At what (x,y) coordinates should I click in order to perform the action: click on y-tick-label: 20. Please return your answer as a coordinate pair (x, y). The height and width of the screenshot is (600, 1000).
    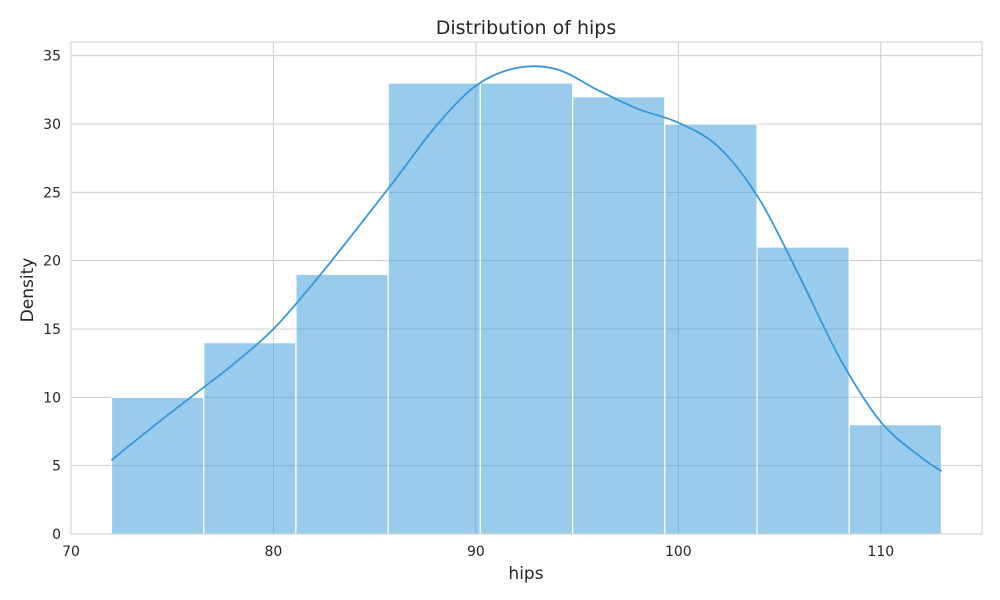
    Looking at the image, I should click on (52, 262).